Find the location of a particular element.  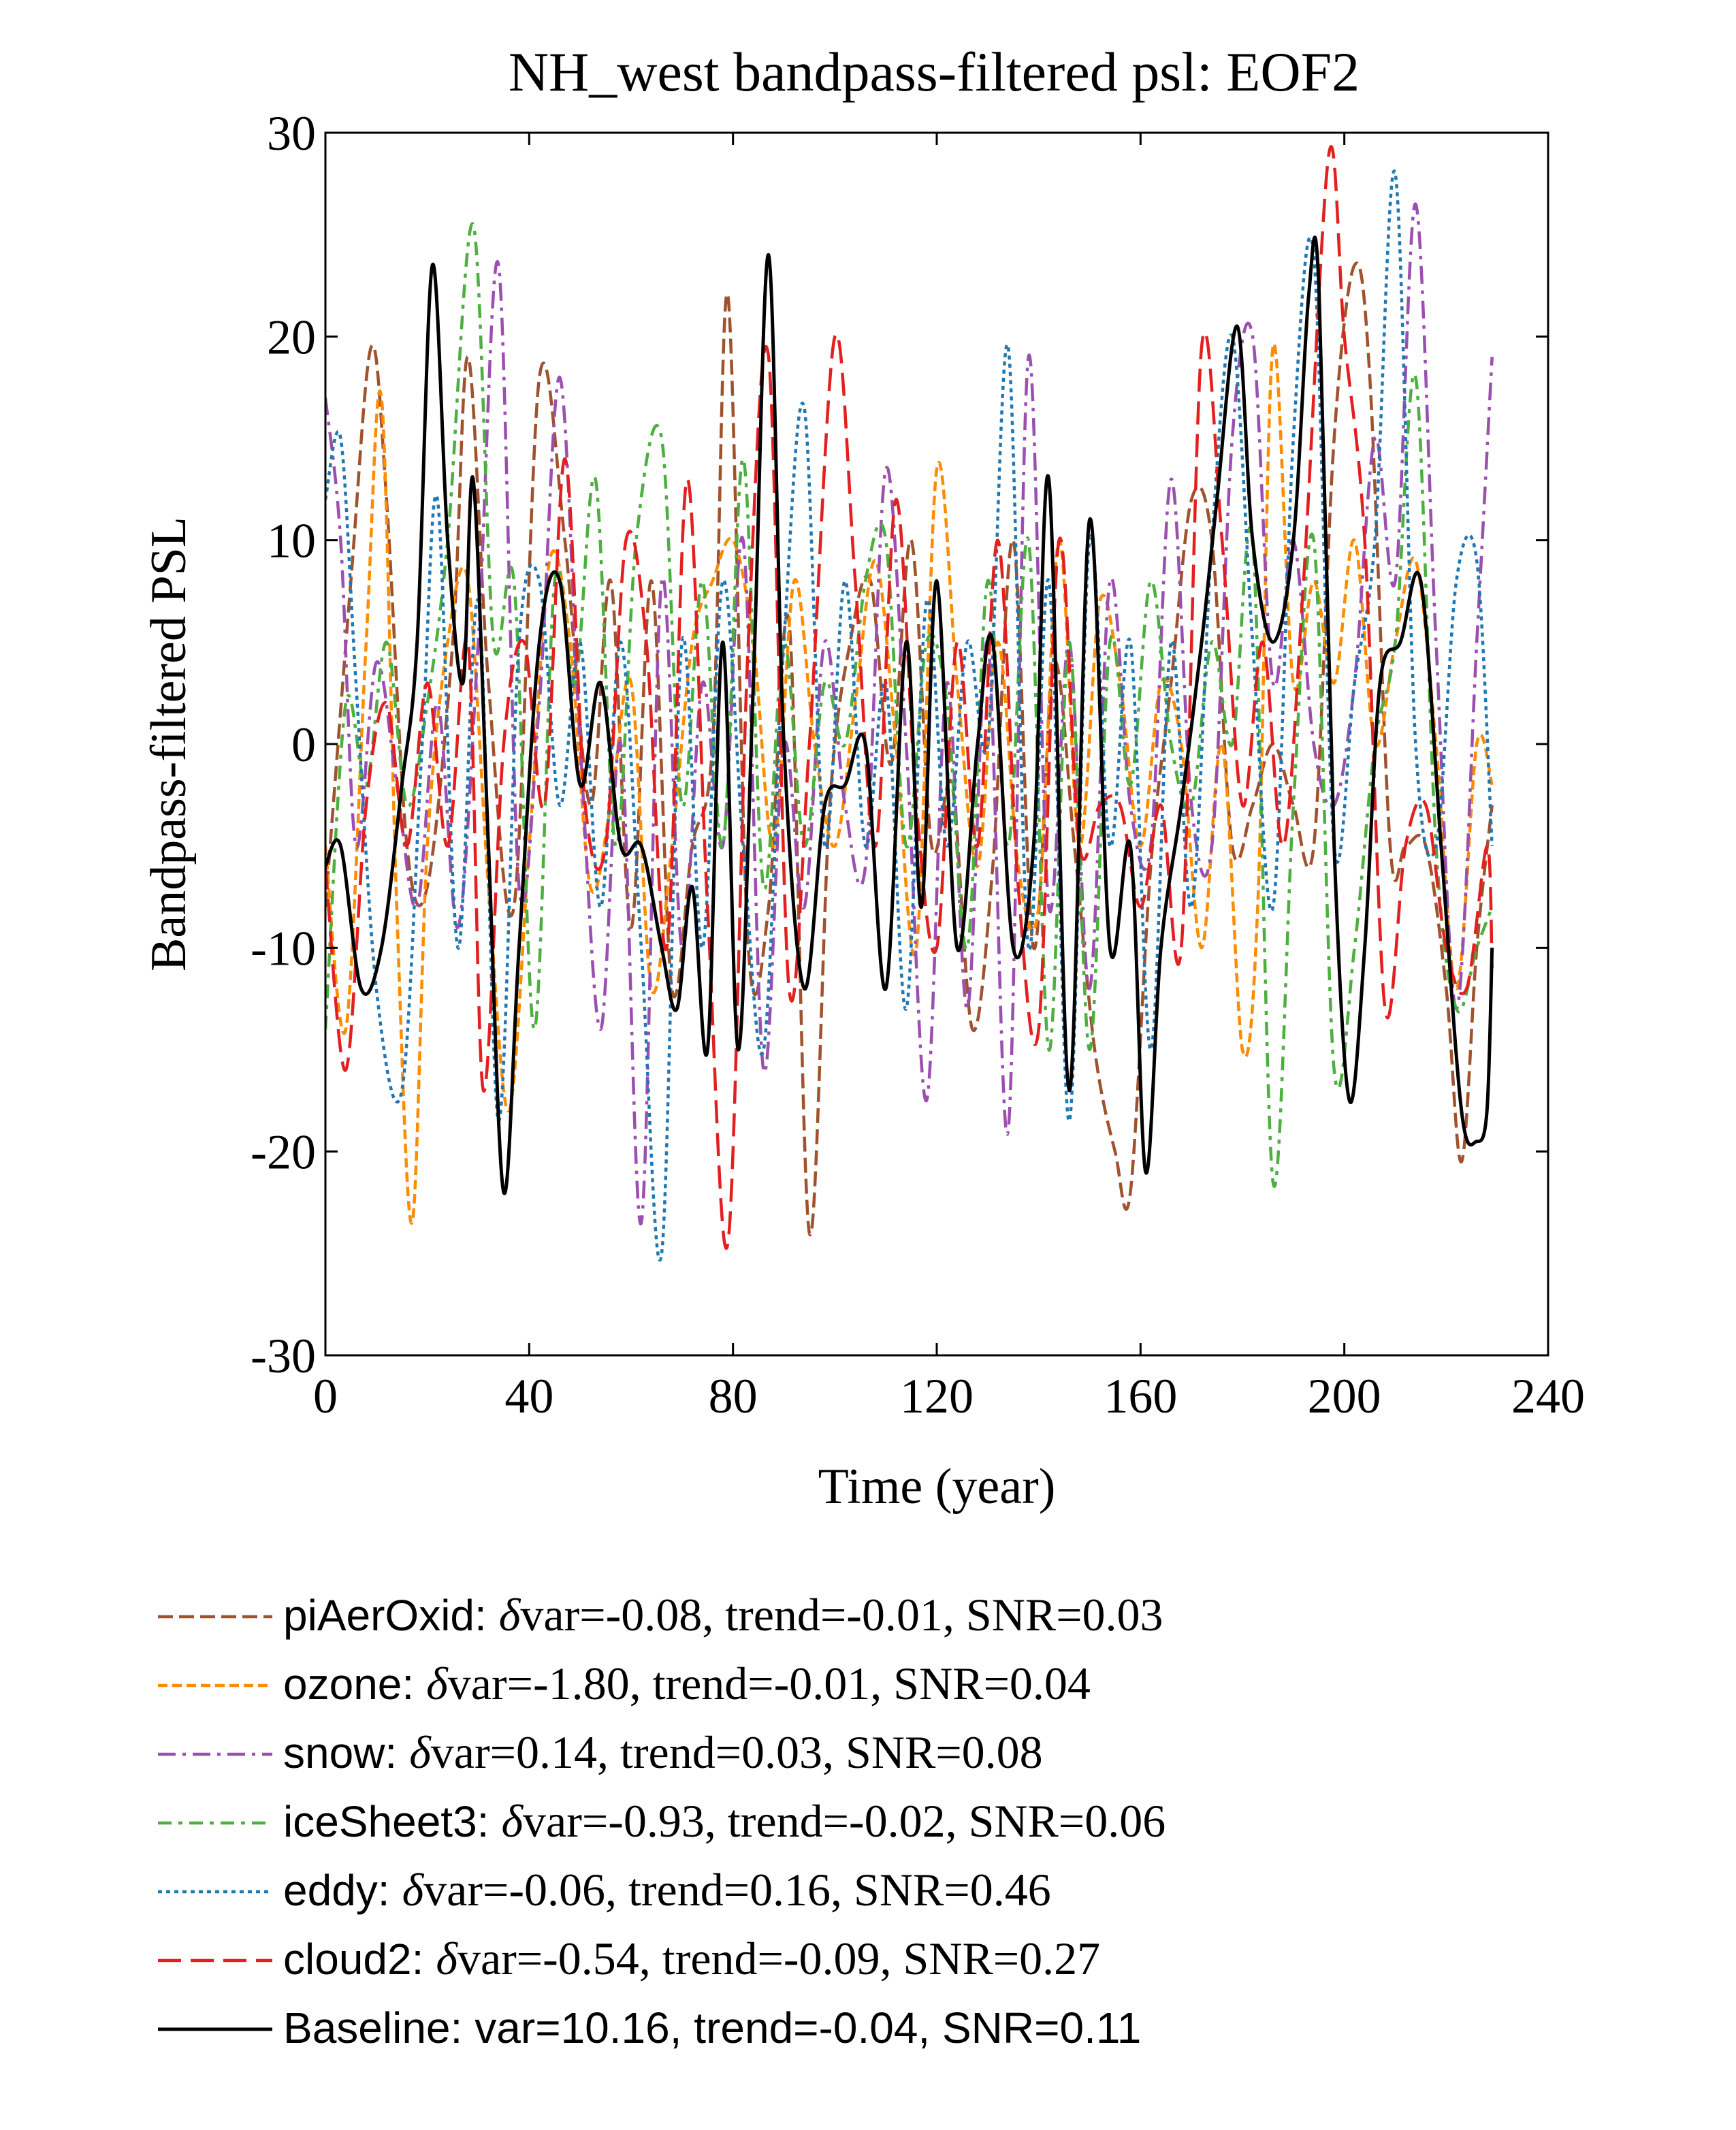

y-axis-label: Bandpass-filtered PSL is located at coordinates (169, 744).